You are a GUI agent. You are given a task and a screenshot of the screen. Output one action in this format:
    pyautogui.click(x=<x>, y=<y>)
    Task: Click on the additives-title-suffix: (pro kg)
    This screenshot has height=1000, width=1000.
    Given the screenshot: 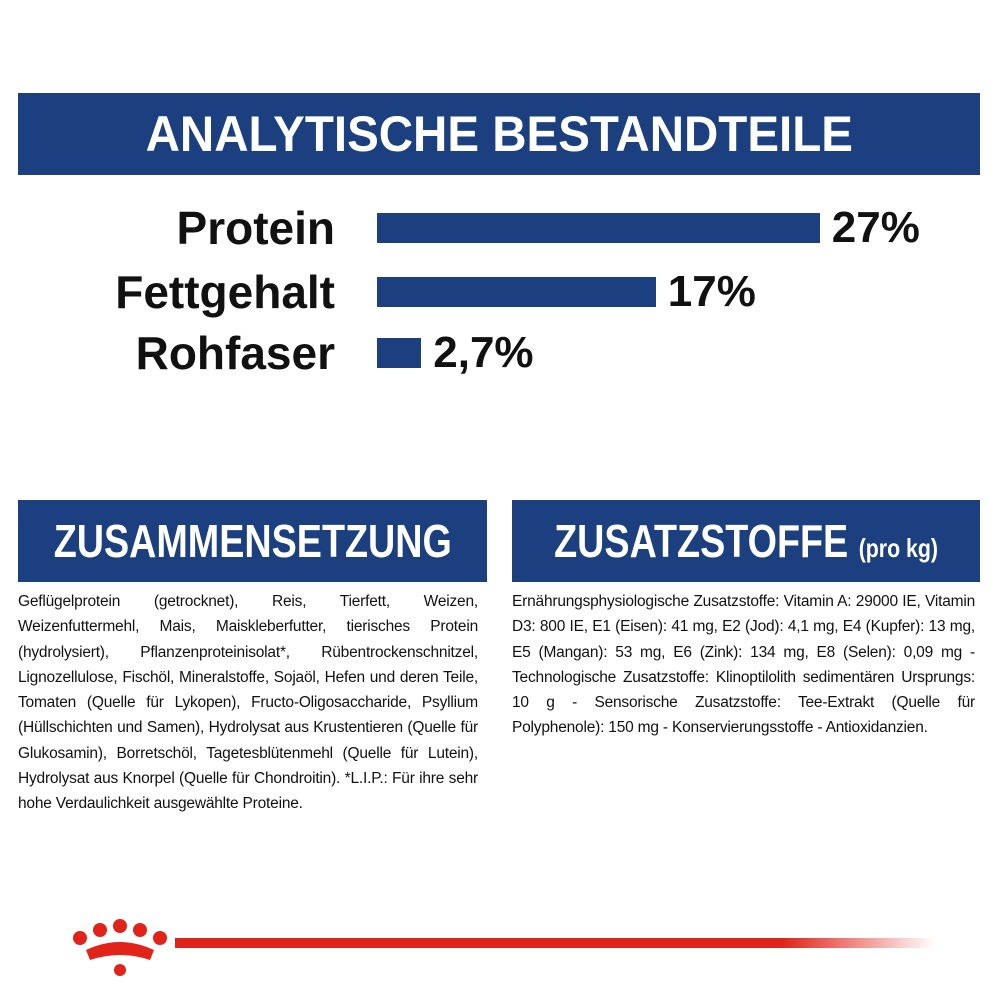 What is the action you would take?
    pyautogui.click(x=898, y=548)
    